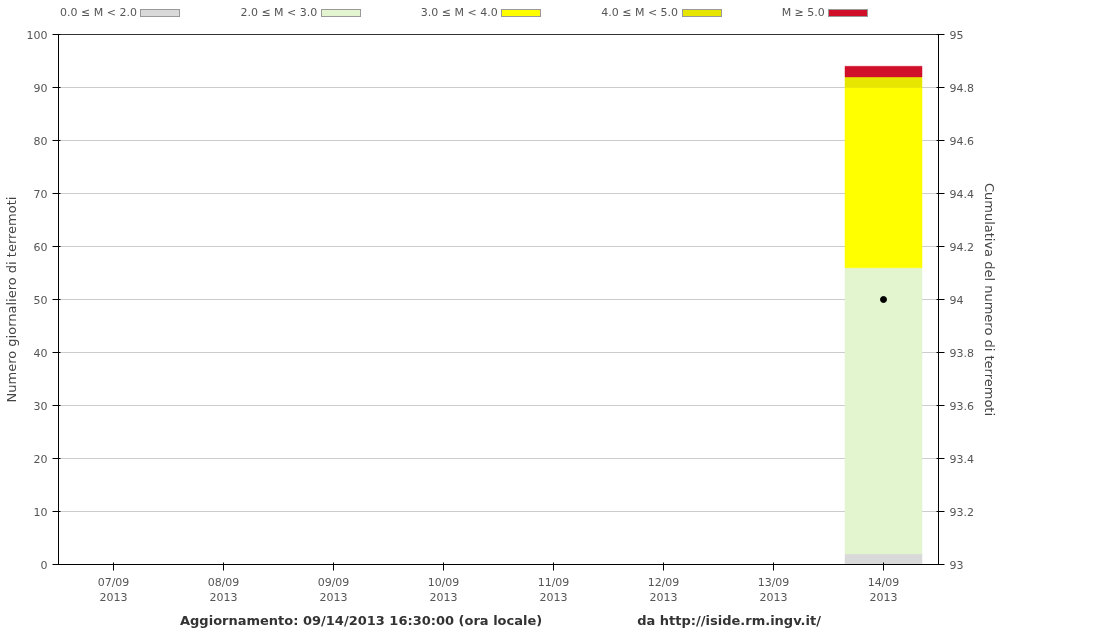 The image size is (1109, 643). I want to click on y2-tick-label: 93.6, so click(961, 406).